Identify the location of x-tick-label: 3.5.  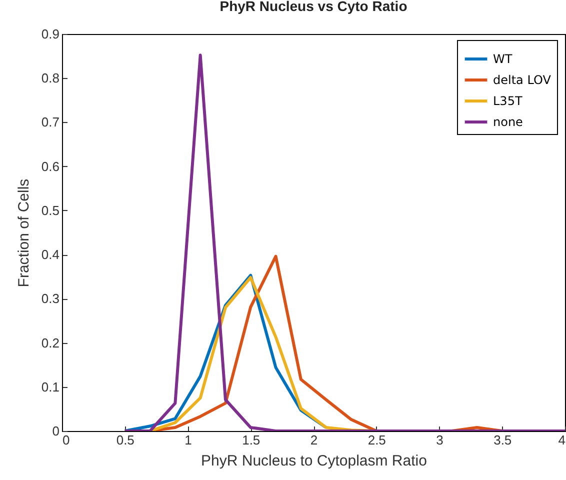
(503, 440).